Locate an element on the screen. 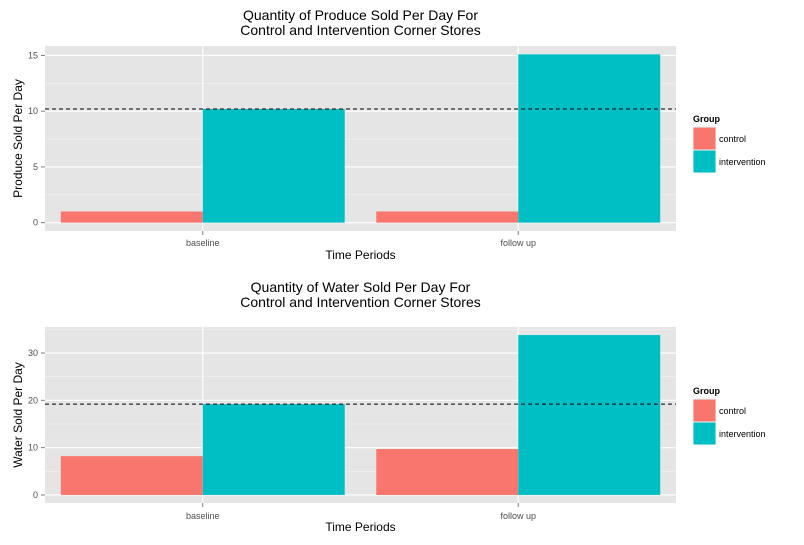 The width and height of the screenshot is (804, 545). y-tick-label: 5 is located at coordinates (35, 167).